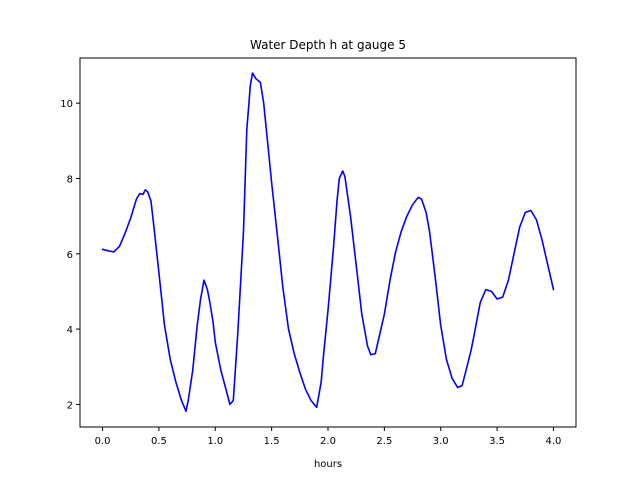  I want to click on y-tick-label: 10, so click(66, 104).